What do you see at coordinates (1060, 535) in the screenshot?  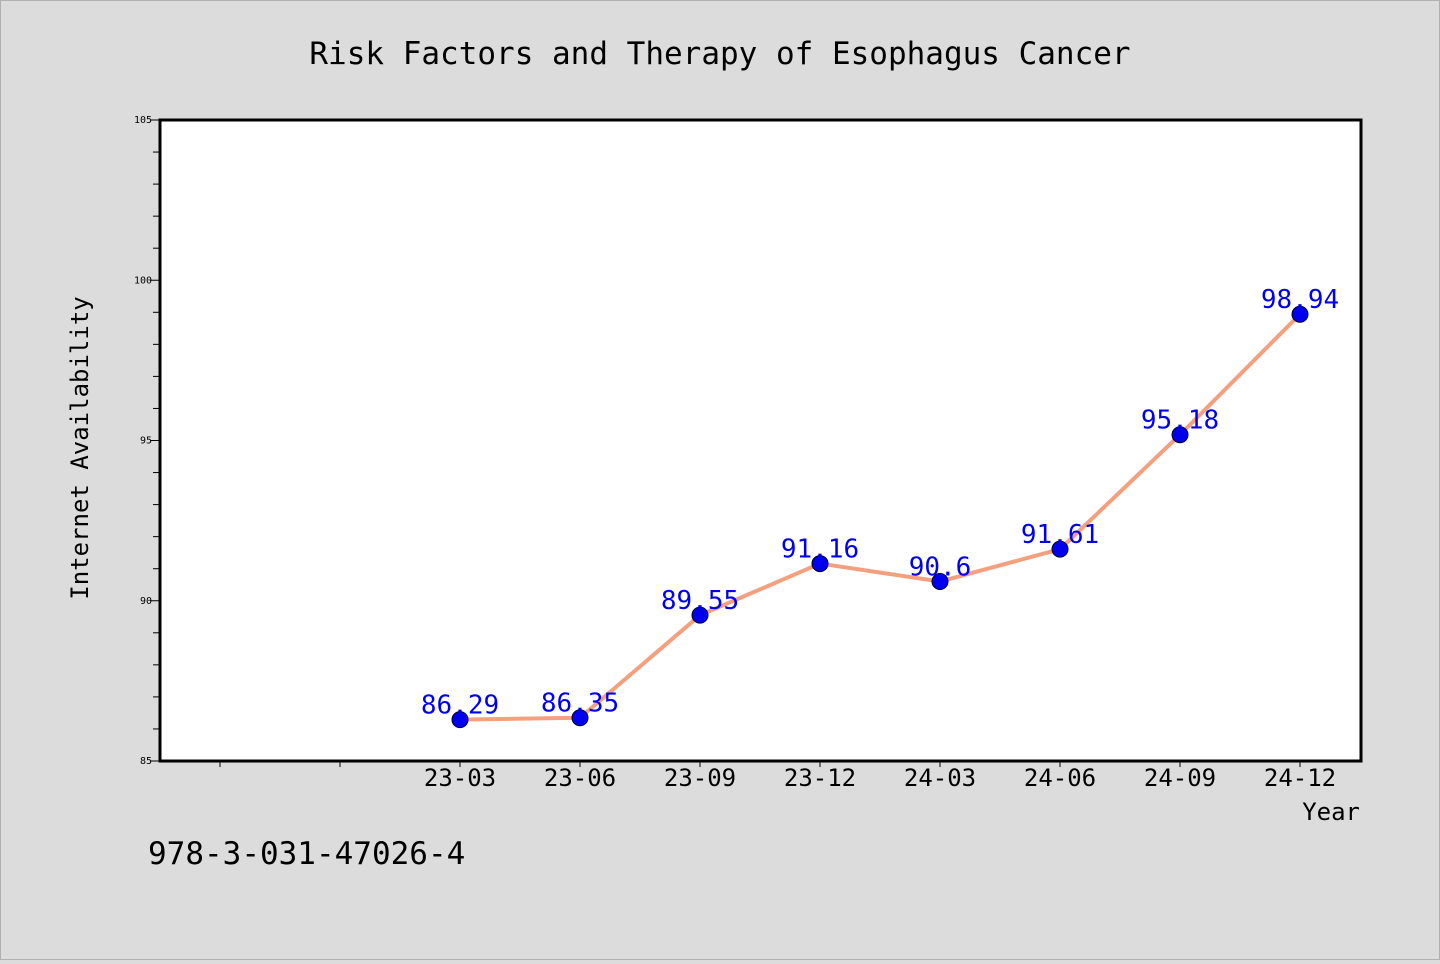 I see `data-label: 91.61` at bounding box center [1060, 535].